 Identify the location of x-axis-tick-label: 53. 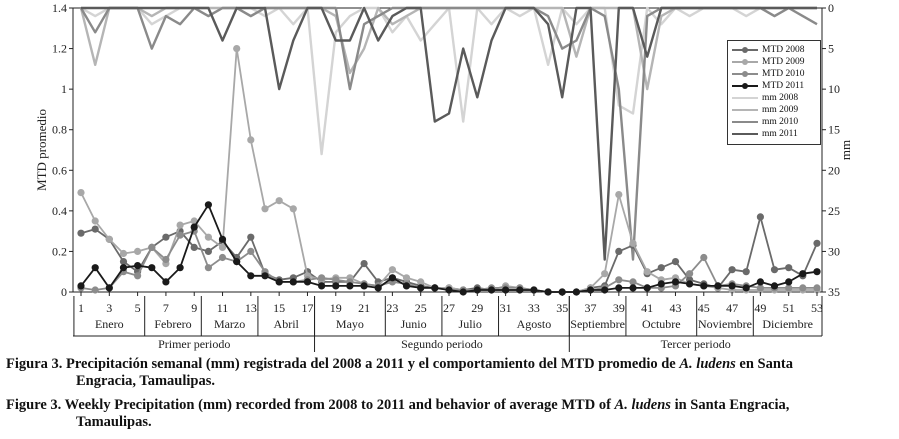
(817, 308).